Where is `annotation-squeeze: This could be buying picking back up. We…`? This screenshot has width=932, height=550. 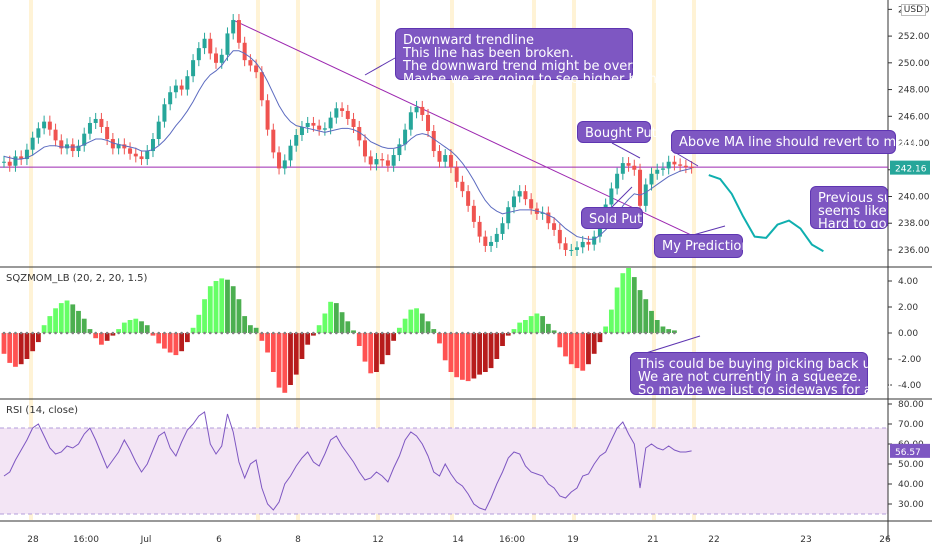 annotation-squeeze: This could be buying picking back up. We… is located at coordinates (763, 374).